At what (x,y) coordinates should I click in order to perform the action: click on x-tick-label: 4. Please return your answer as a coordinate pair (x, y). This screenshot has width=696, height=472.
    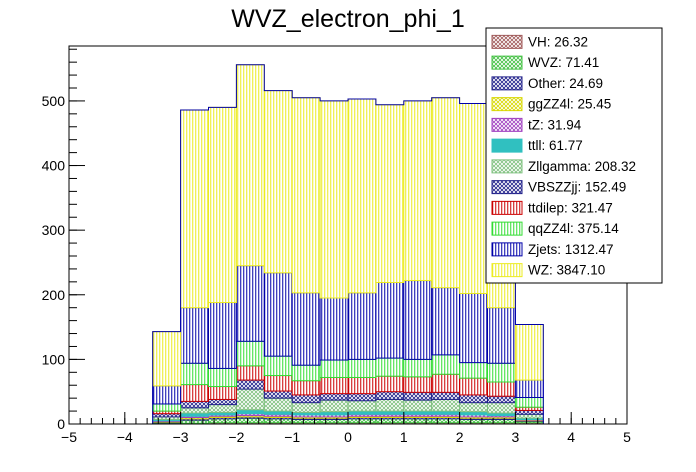
    Looking at the image, I should click on (571, 437).